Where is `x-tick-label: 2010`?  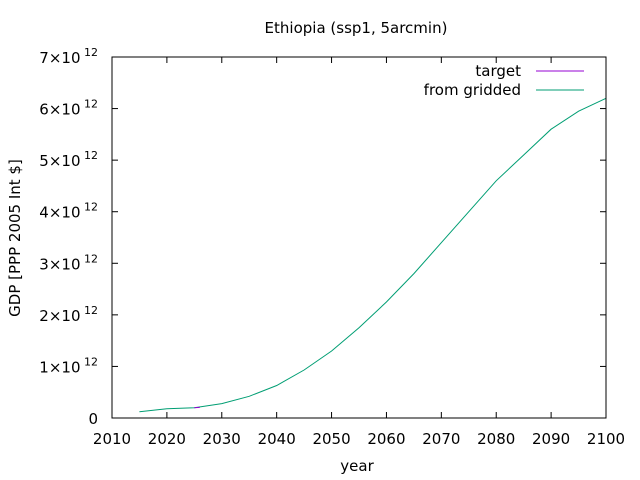
x-tick-label: 2010 is located at coordinates (112, 439).